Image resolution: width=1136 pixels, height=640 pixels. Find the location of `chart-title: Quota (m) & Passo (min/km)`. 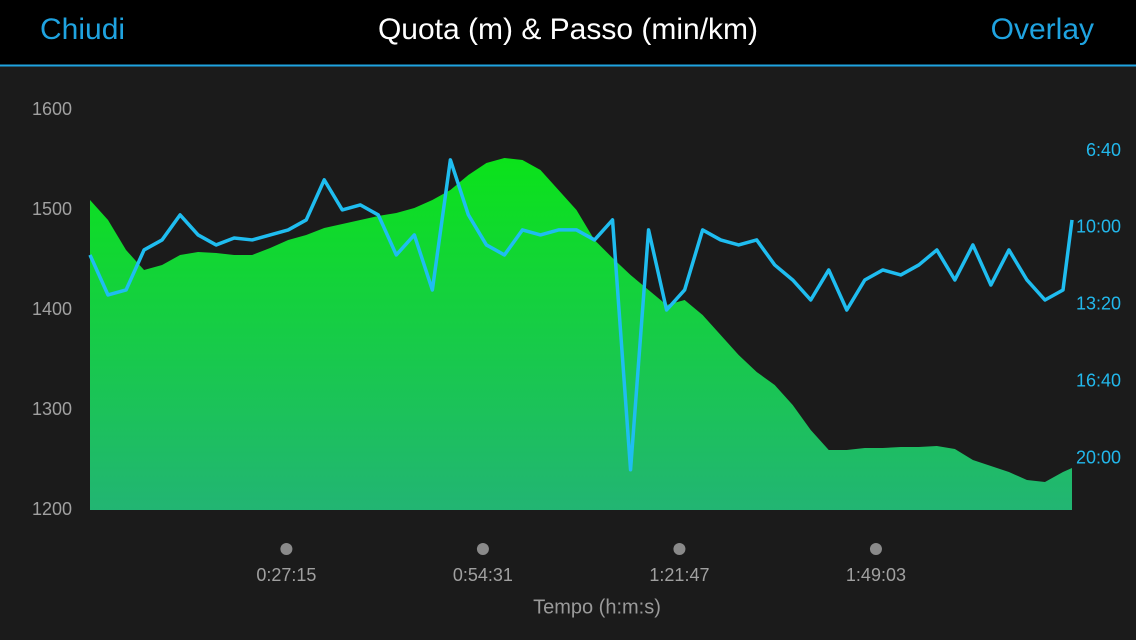

chart-title: Quota (m) & Passo (min/km) is located at coordinates (568, 29).